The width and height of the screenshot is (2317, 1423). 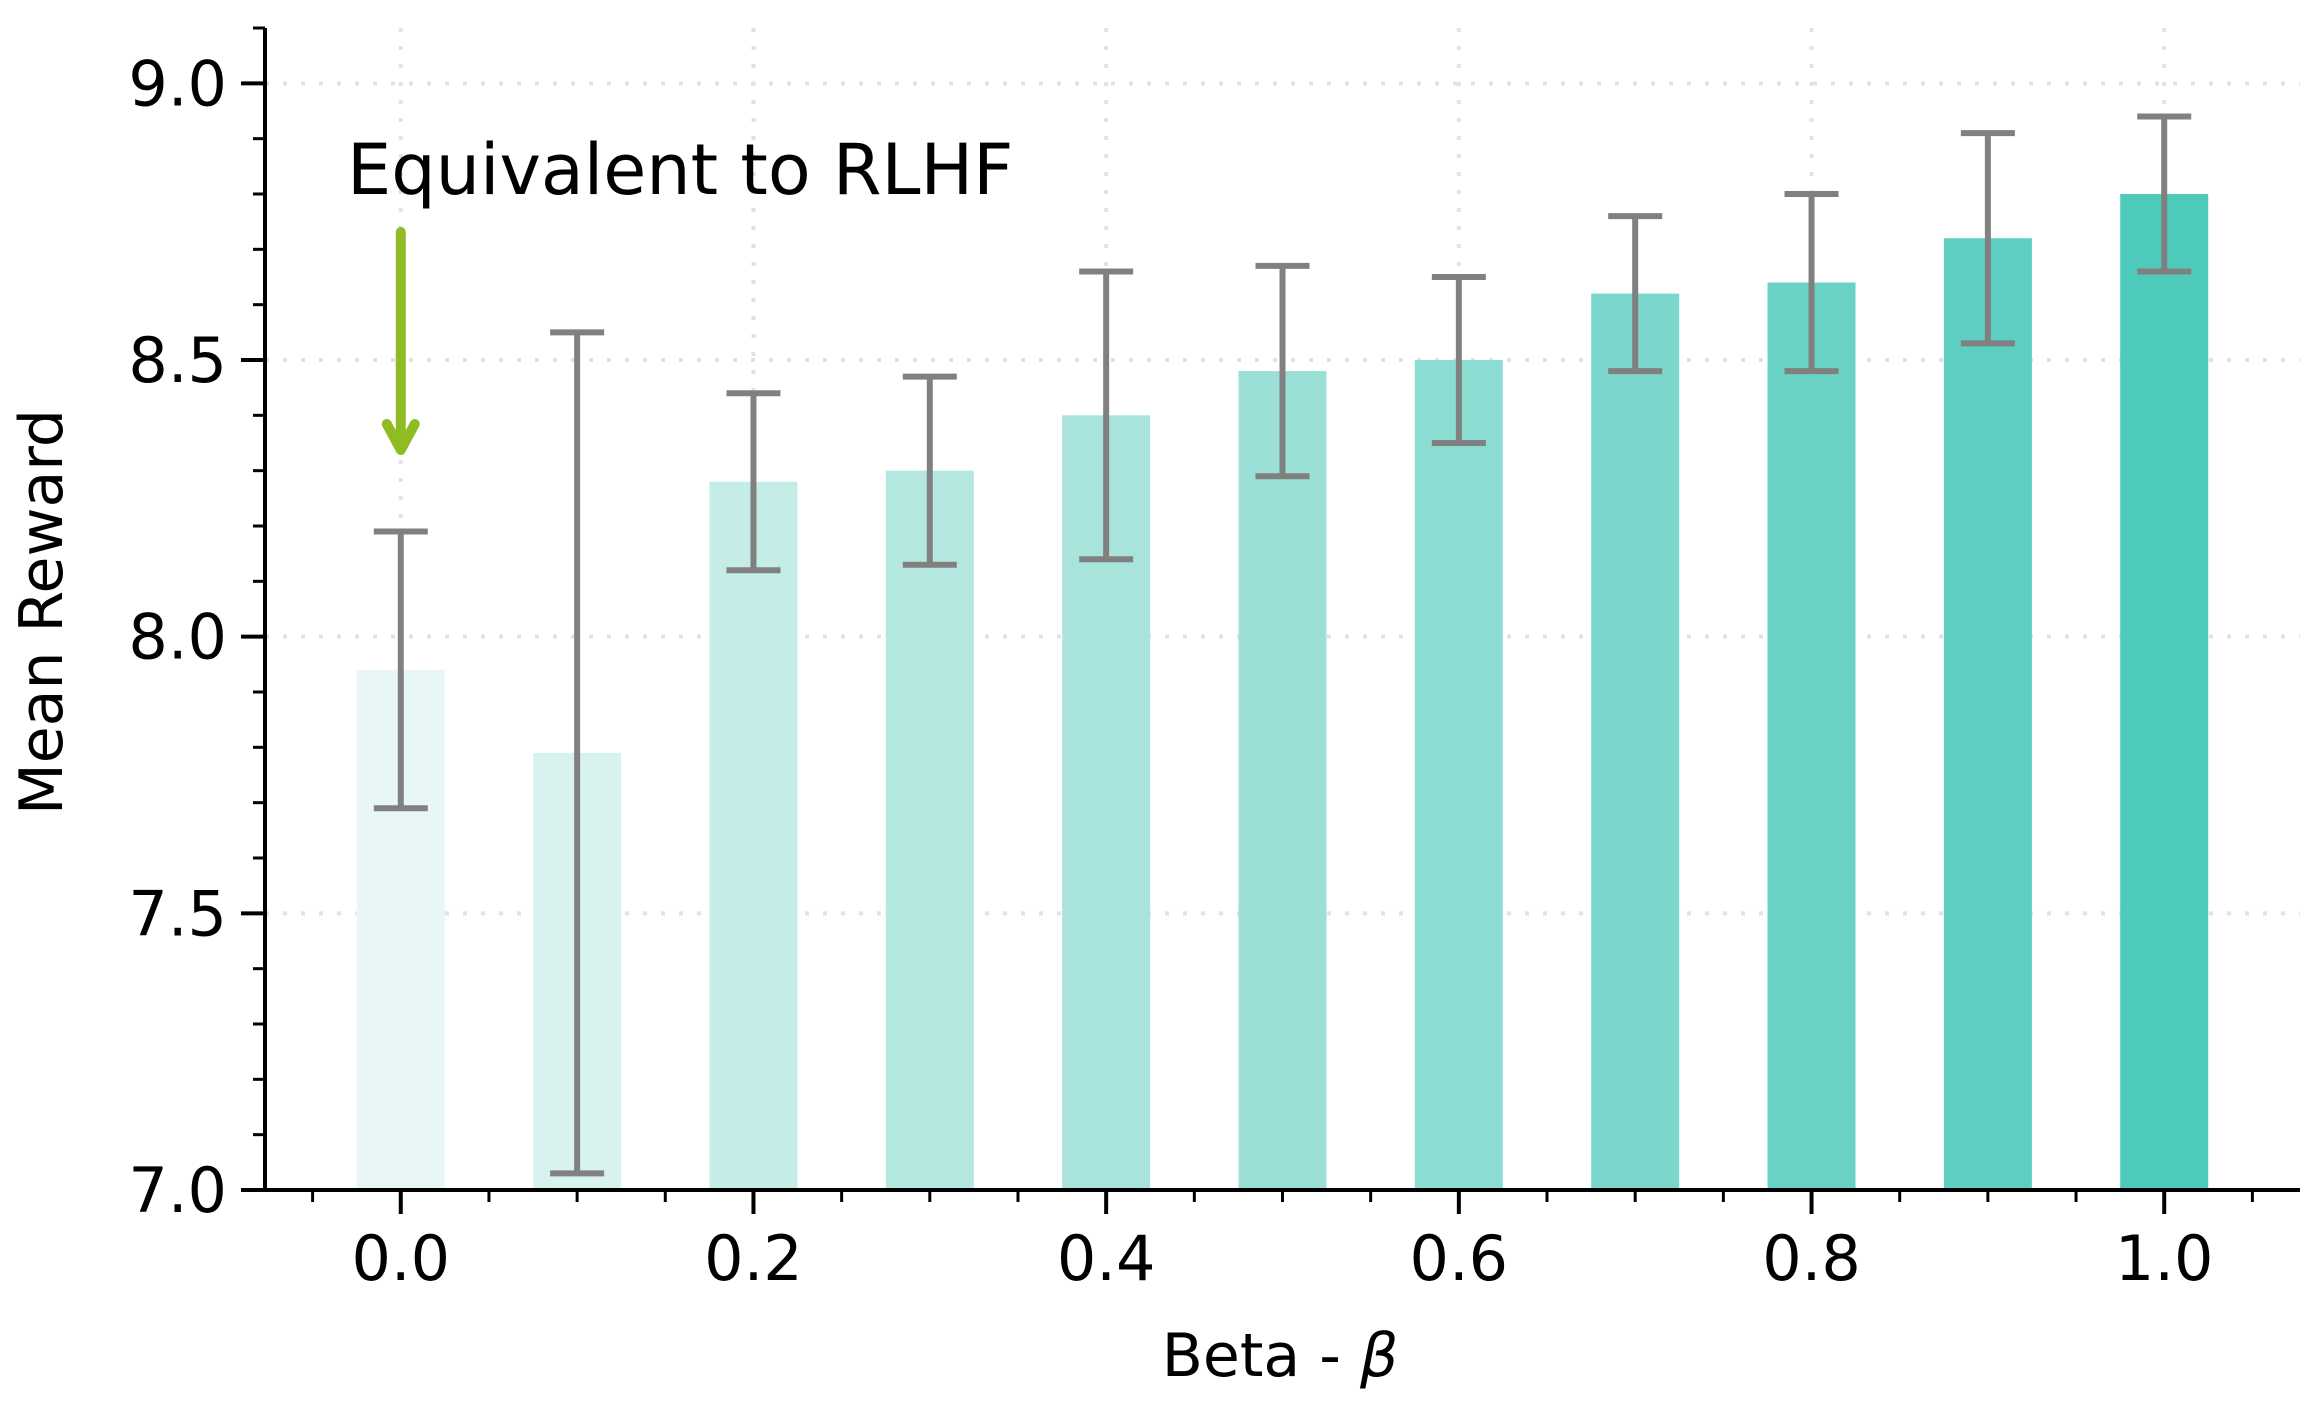 What do you see at coordinates (400, 1258) in the screenshot?
I see `x-tick-label: 0.0` at bounding box center [400, 1258].